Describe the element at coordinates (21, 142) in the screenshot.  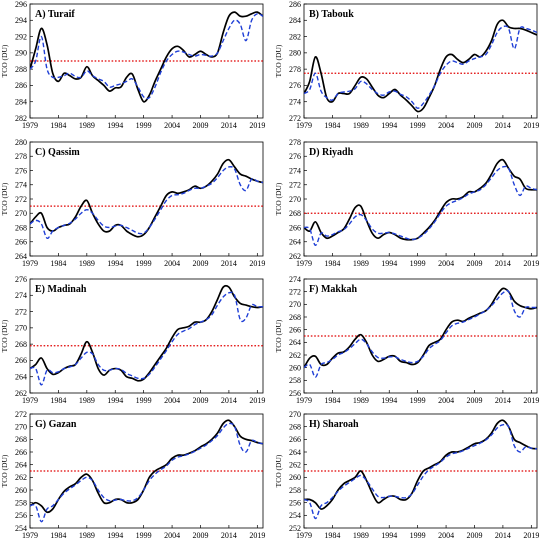
I see `y-tick-label: 280` at that location.